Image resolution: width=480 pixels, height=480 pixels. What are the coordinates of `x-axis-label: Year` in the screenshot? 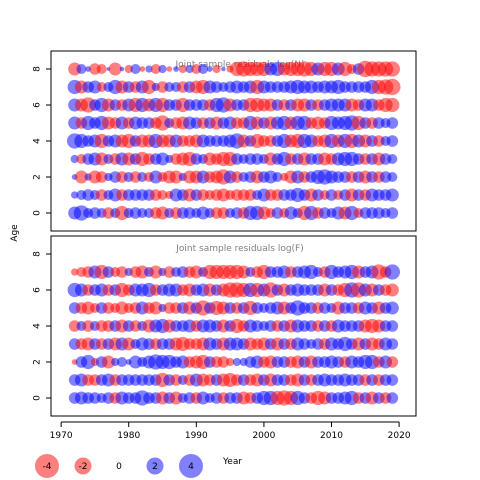 It's located at (232, 462).